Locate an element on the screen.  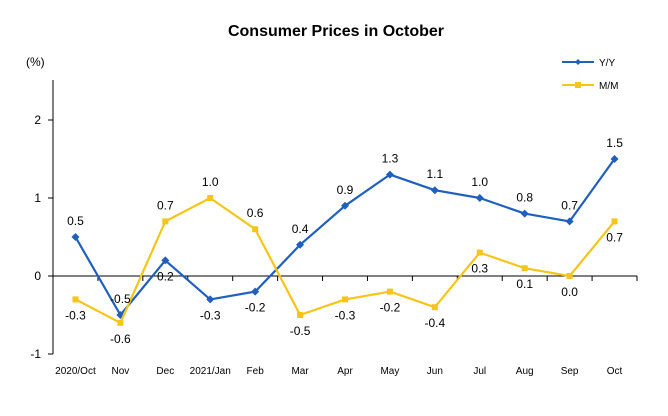
x-tick-label: May is located at coordinates (389, 371).